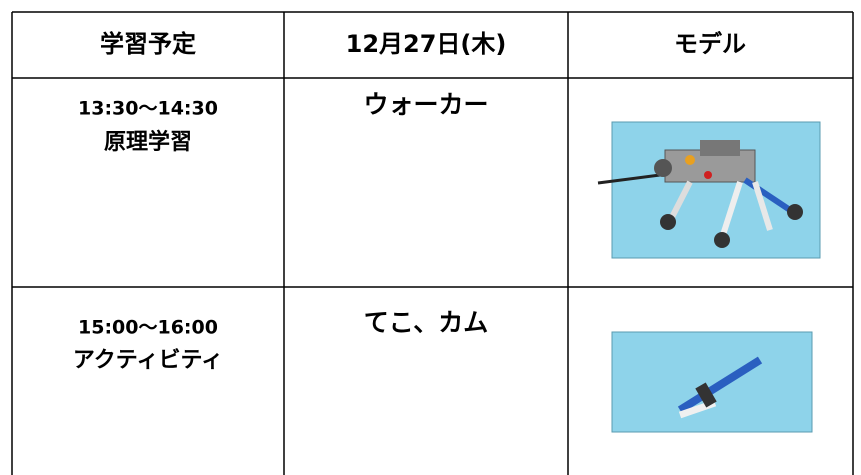 This screenshot has height=475, width=861. What do you see at coordinates (148, 44) in the screenshot?
I see `header-cell: 学習予定` at bounding box center [148, 44].